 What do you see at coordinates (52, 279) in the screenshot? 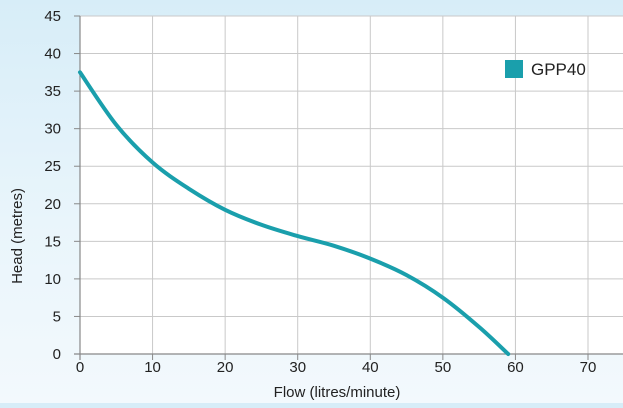
I see `y-tick-label: 10` at bounding box center [52, 279].